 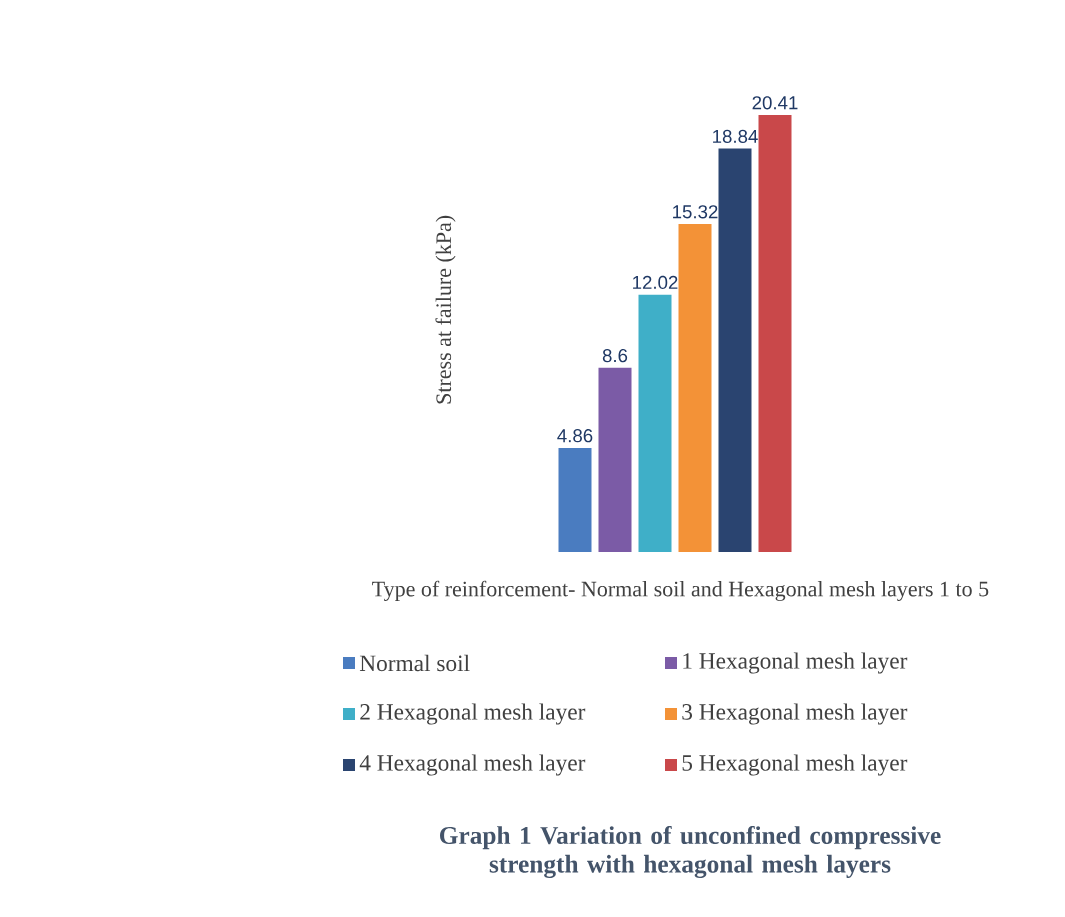 What do you see at coordinates (795, 714) in the screenshot?
I see `legend-label: 3 Hexagonal mesh layer` at bounding box center [795, 714].